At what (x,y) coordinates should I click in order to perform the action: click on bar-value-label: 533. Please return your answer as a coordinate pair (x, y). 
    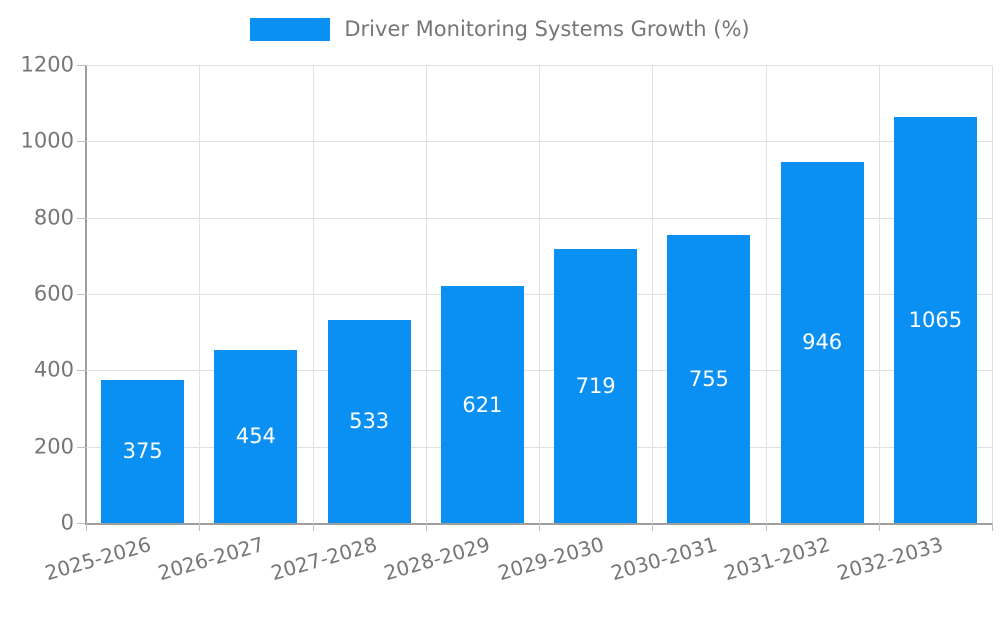
    Looking at the image, I should click on (369, 421).